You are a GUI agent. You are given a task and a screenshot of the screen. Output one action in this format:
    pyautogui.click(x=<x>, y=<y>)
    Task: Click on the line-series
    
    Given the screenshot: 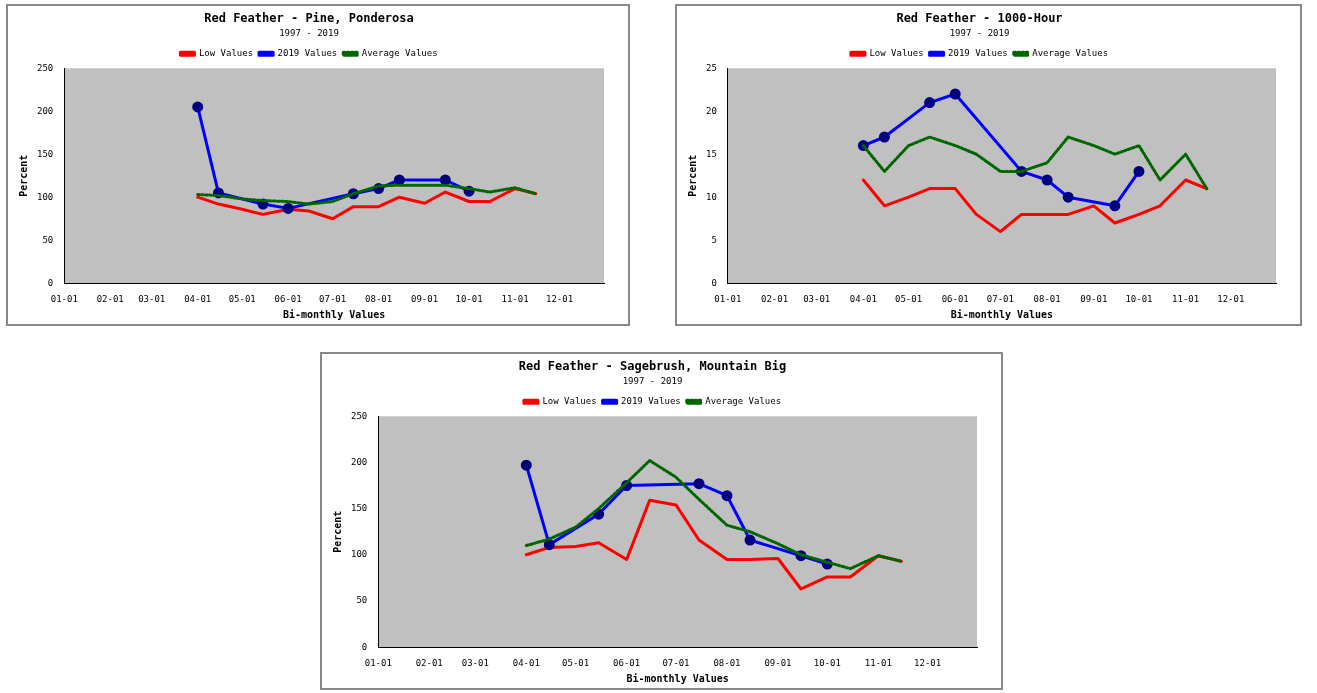 What is the action you would take?
    pyautogui.click(x=713, y=515)
    